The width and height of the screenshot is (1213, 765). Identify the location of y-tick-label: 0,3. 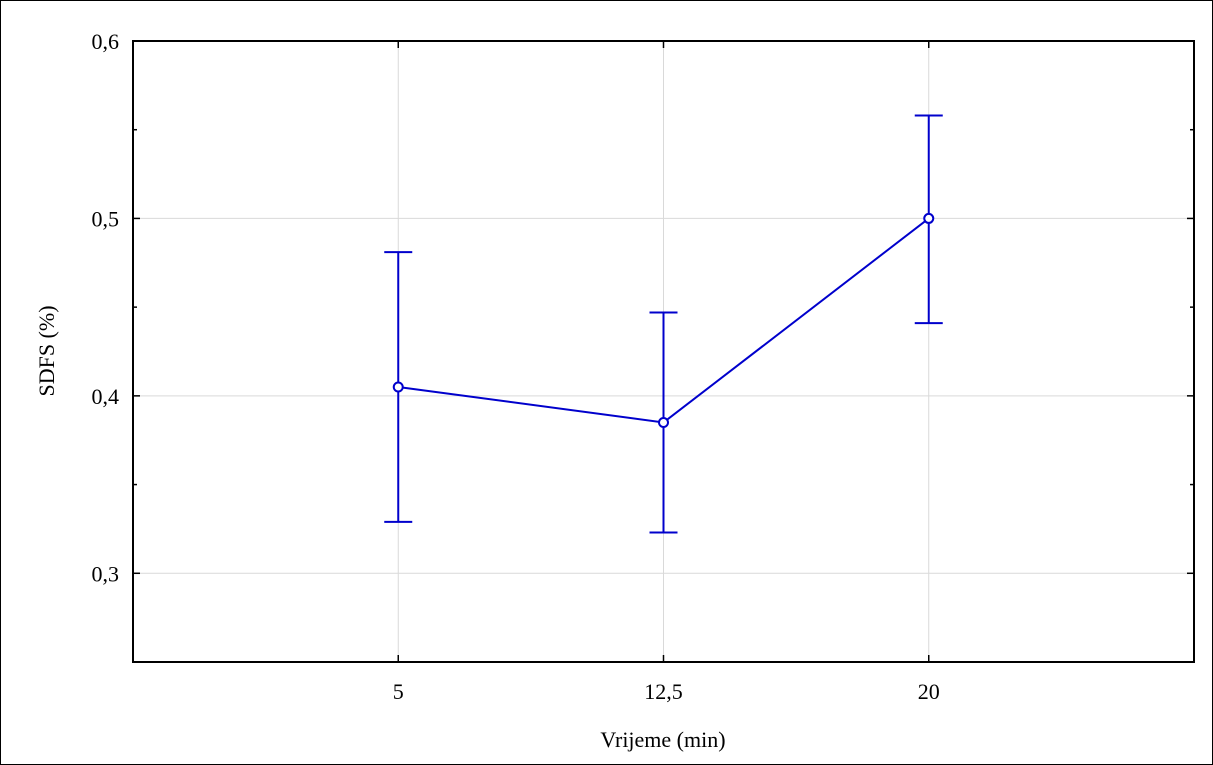
(106, 573).